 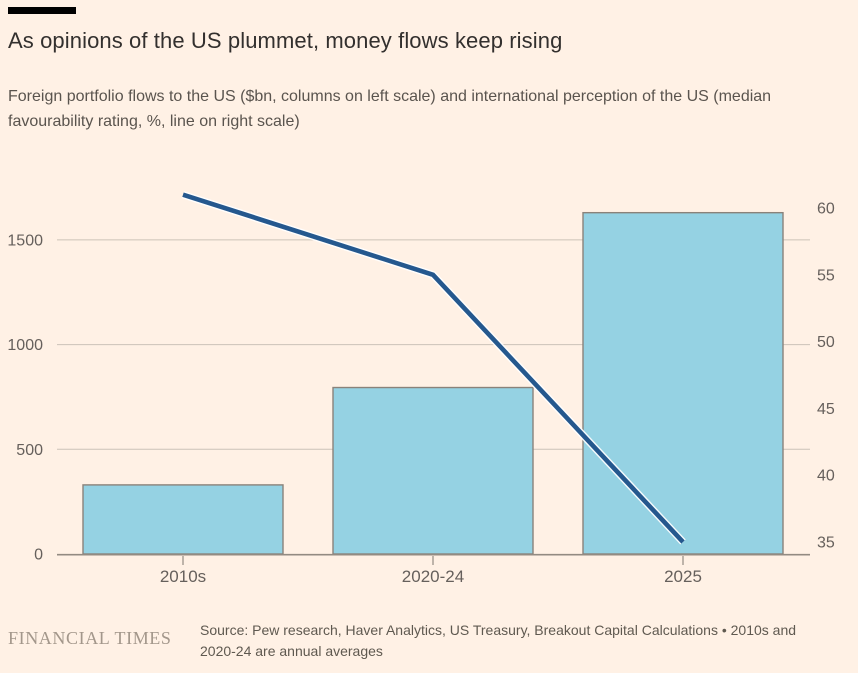 I want to click on ft-accent-bar, so click(x=42, y=10).